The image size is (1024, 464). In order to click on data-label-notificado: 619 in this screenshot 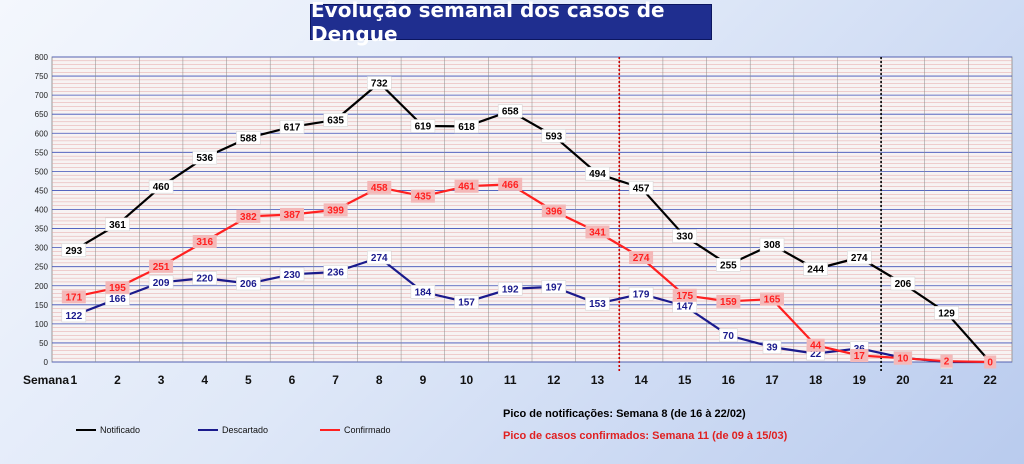, I will do `click(423, 127)`.